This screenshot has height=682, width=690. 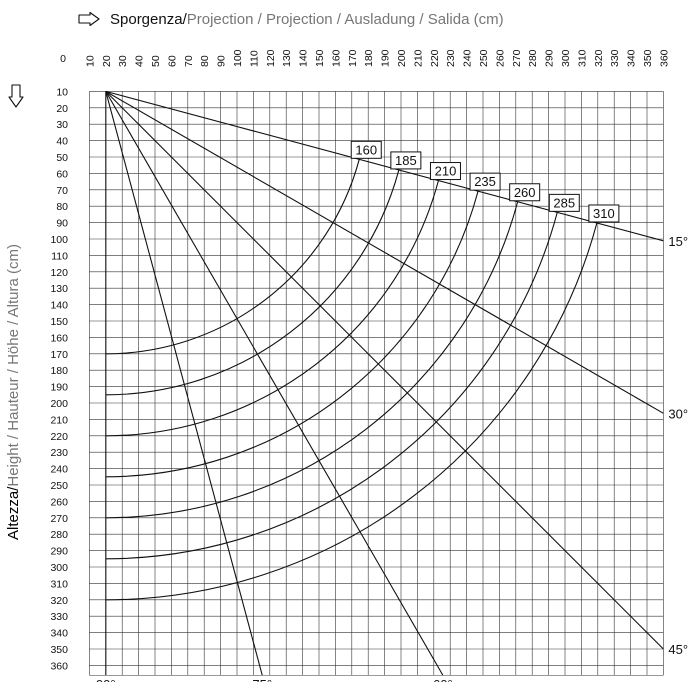 I want to click on x-tick-label: 20, so click(x=107, y=61).